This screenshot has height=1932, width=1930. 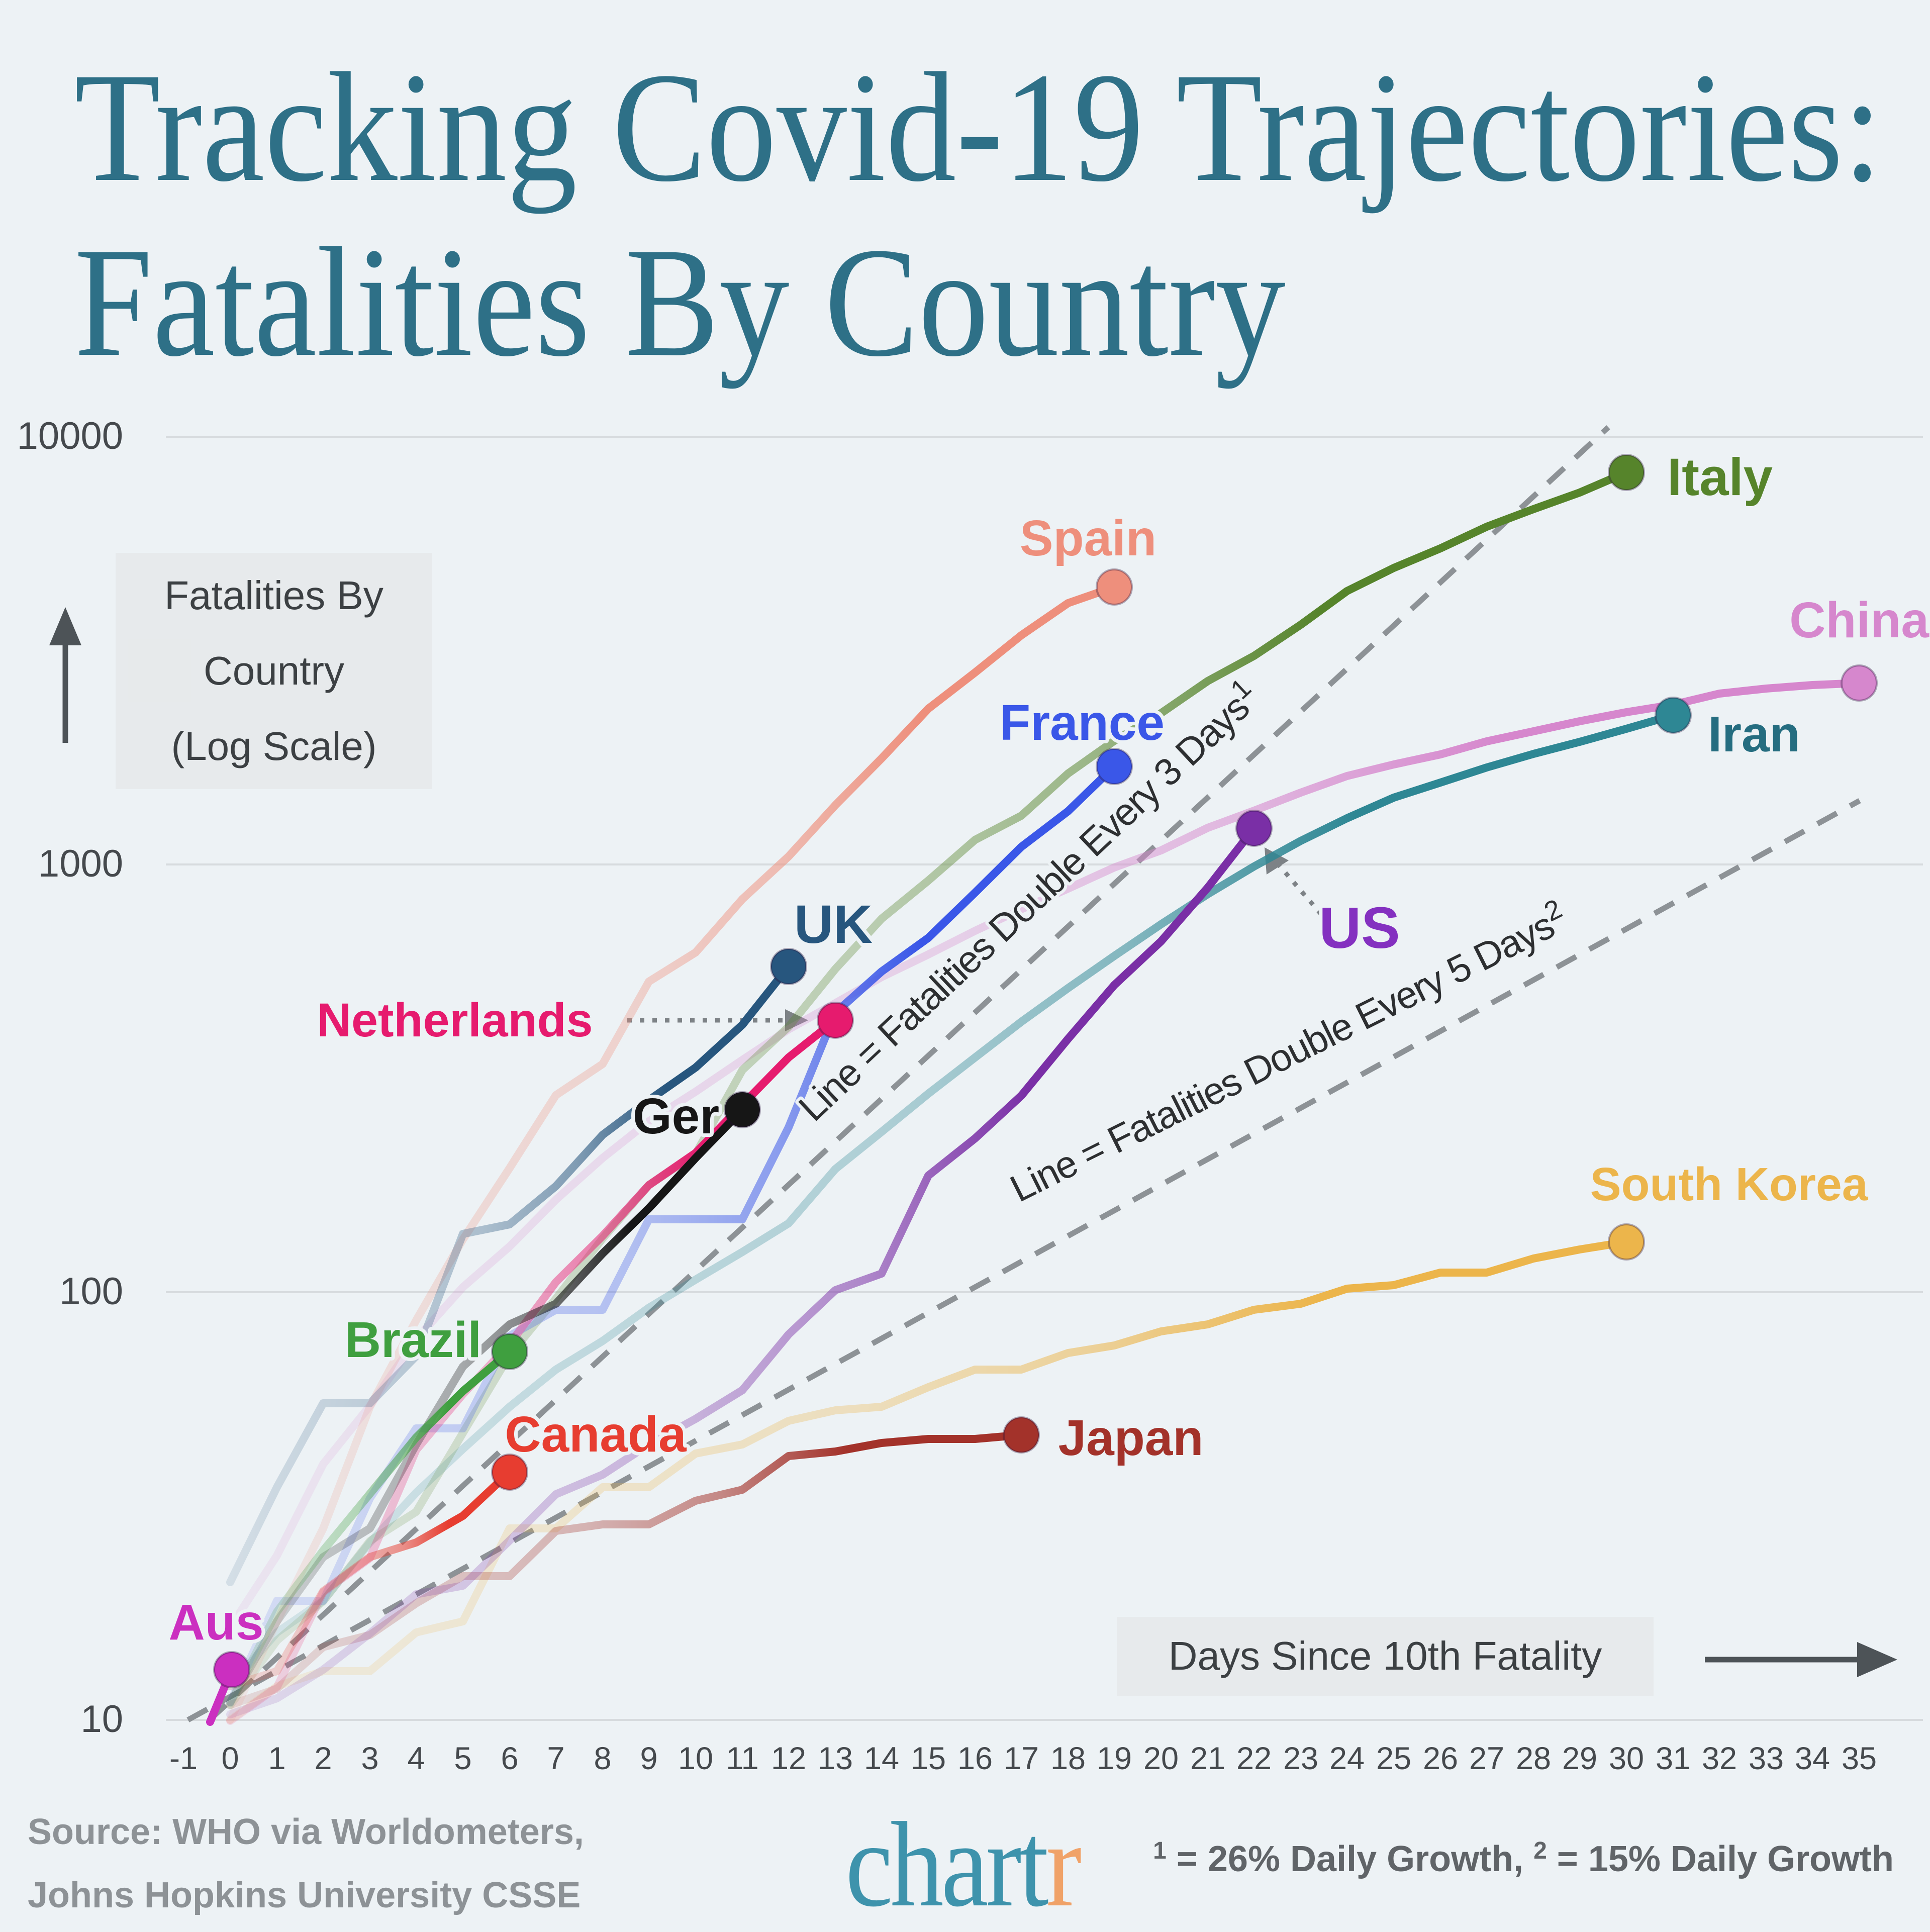 What do you see at coordinates (928, 1758) in the screenshot?
I see `svg-text: 15` at bounding box center [928, 1758].